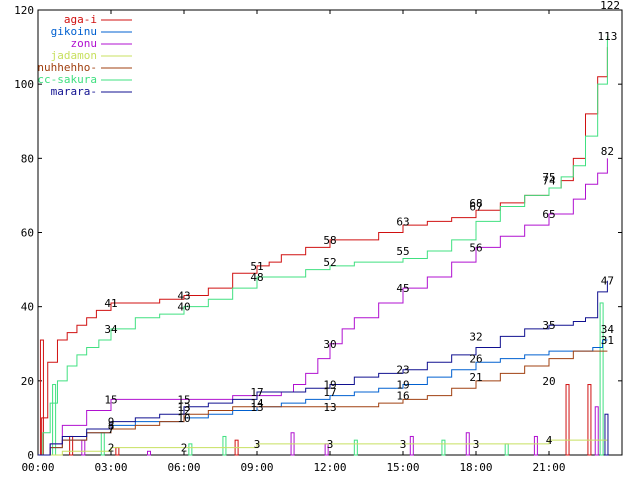 The image size is (640, 480). I want to click on data-label: 7, so click(111, 429).